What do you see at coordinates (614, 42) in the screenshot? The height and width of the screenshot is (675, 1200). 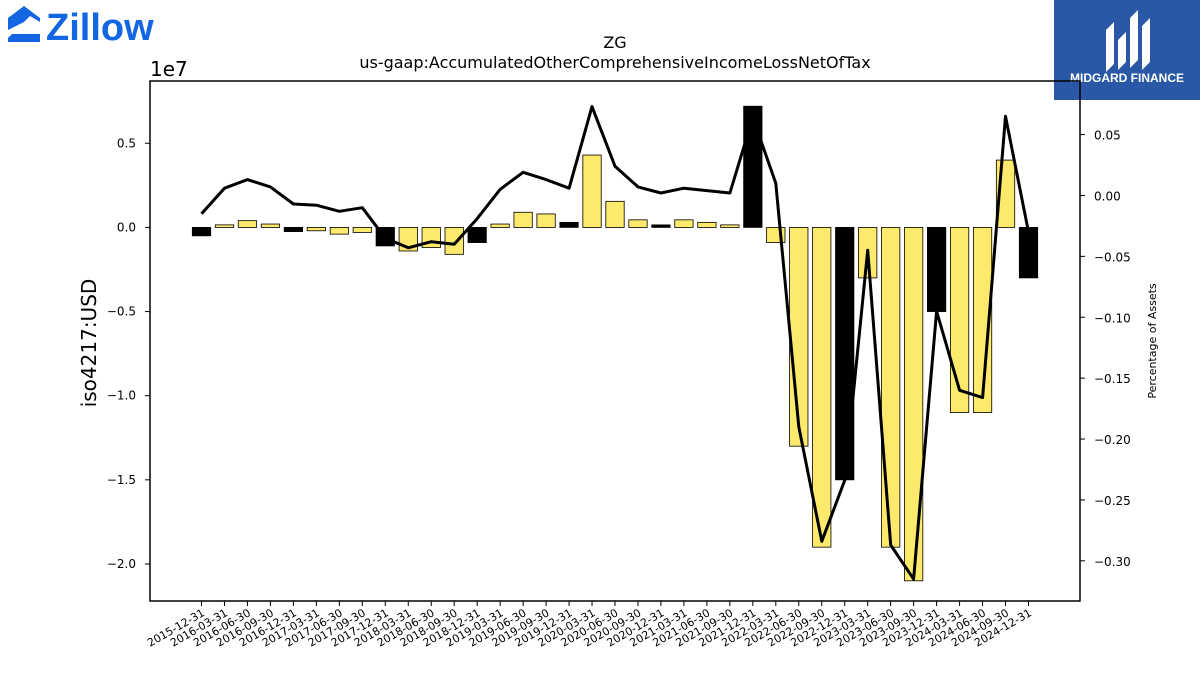 I see `chart-title: ZG` at bounding box center [614, 42].